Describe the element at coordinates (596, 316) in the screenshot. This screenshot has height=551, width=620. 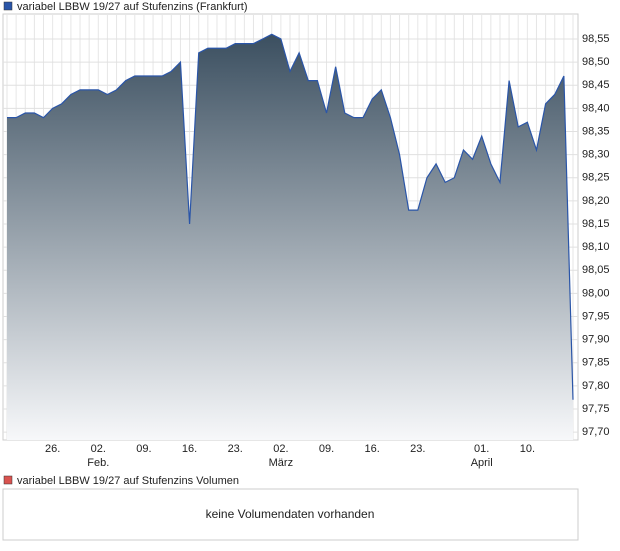
I see `y-tick-label: 97,95` at that location.